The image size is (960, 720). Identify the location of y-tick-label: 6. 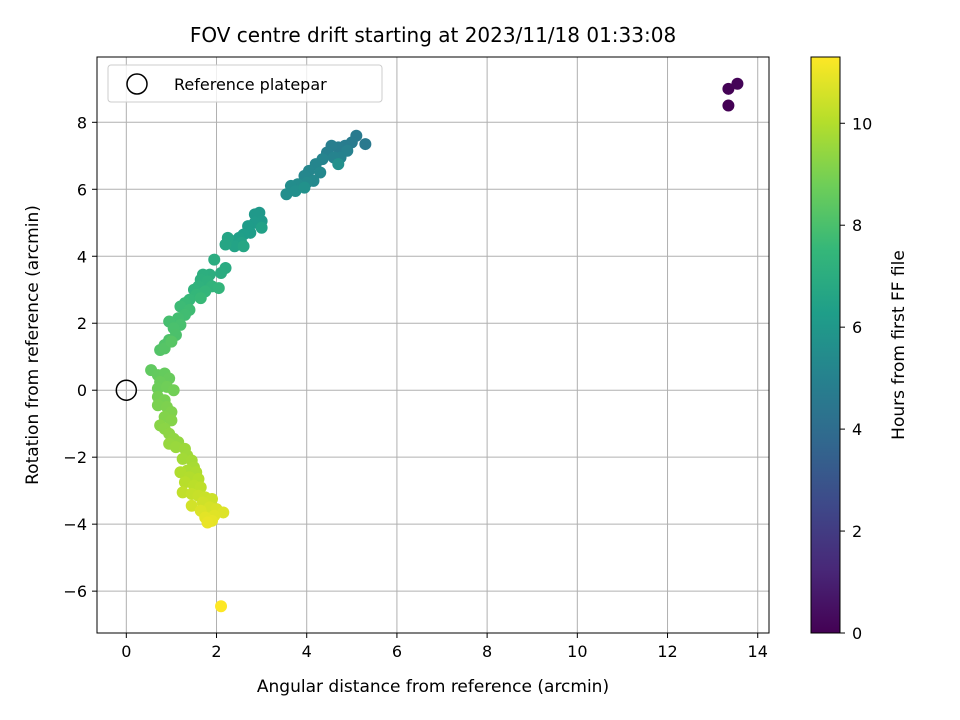
(82, 189).